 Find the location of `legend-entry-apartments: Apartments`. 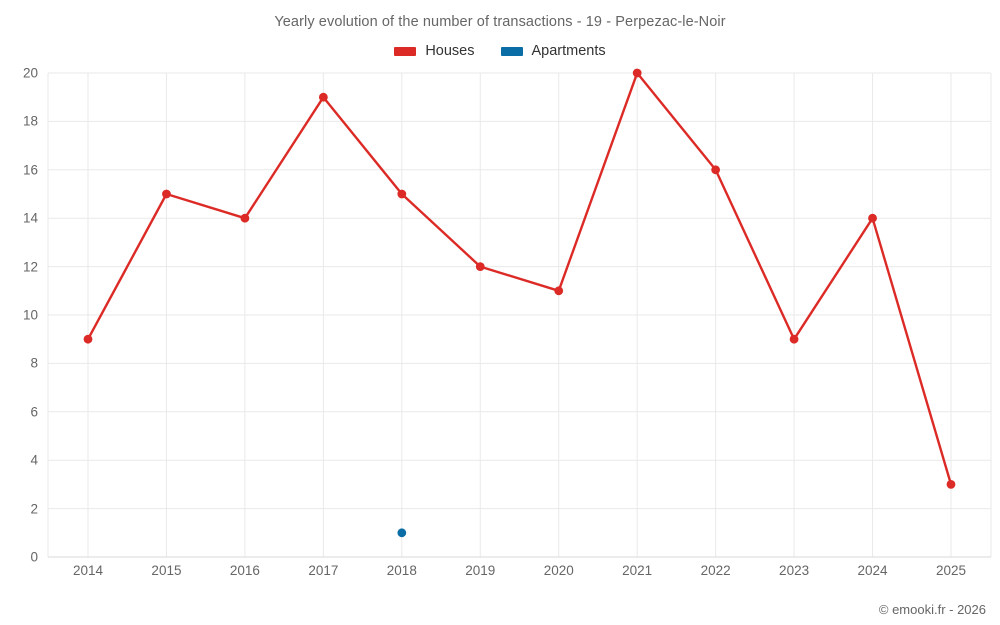

legend-entry-apartments: Apartments is located at coordinates (553, 51).